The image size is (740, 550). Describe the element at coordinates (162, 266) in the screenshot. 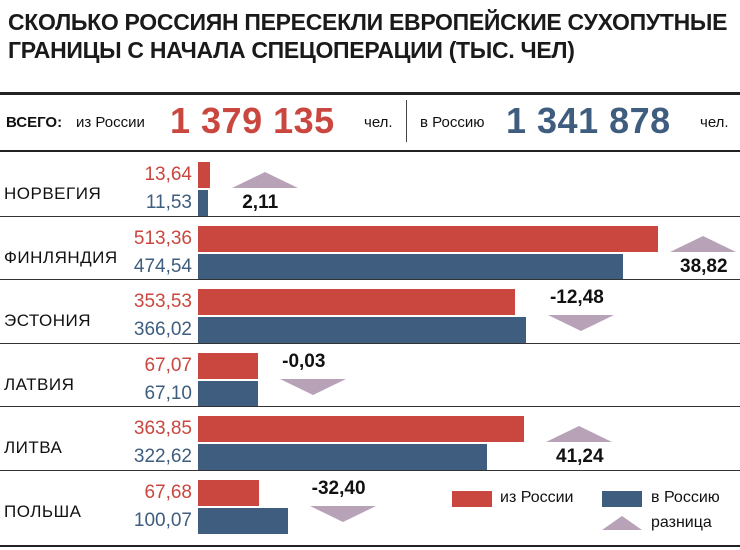

I see `value-label-to: 474,54` at that location.